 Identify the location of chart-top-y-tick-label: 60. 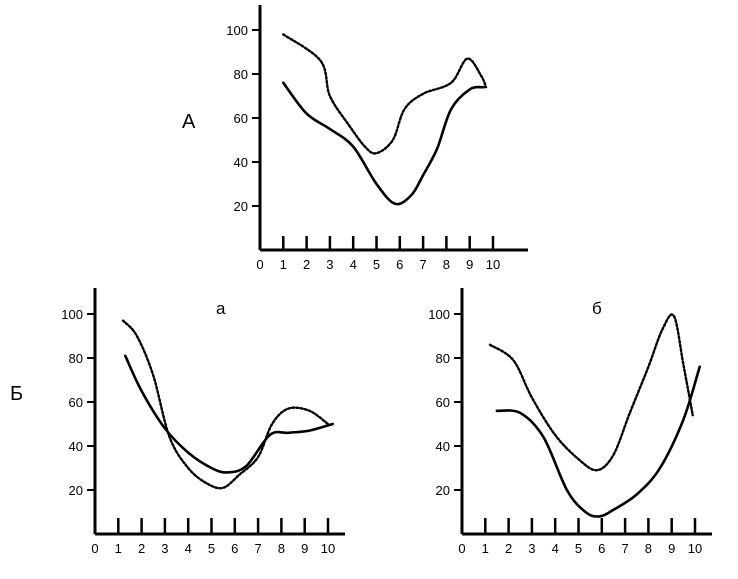
(241, 118).